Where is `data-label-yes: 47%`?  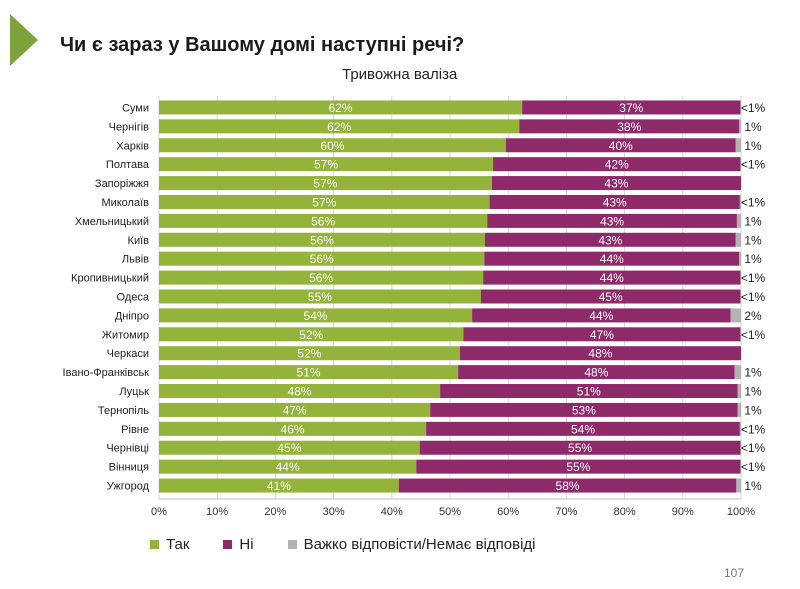
data-label-yes: 47% is located at coordinates (295, 410).